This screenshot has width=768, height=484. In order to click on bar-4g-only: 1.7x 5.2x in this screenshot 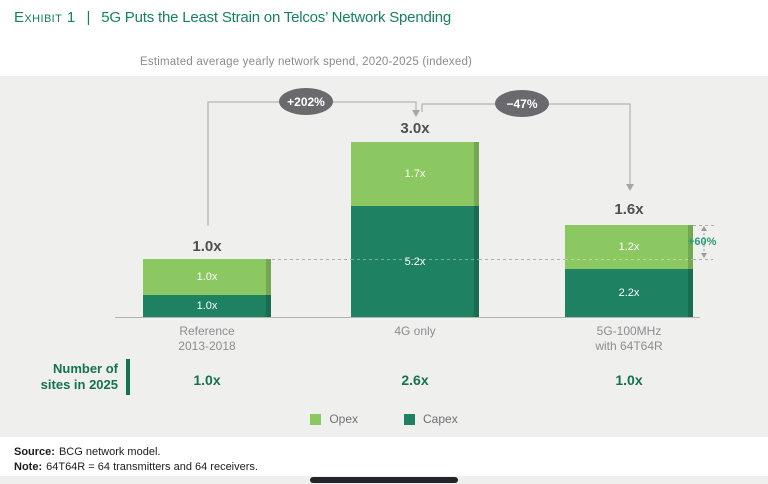, I will do `click(415, 229)`.